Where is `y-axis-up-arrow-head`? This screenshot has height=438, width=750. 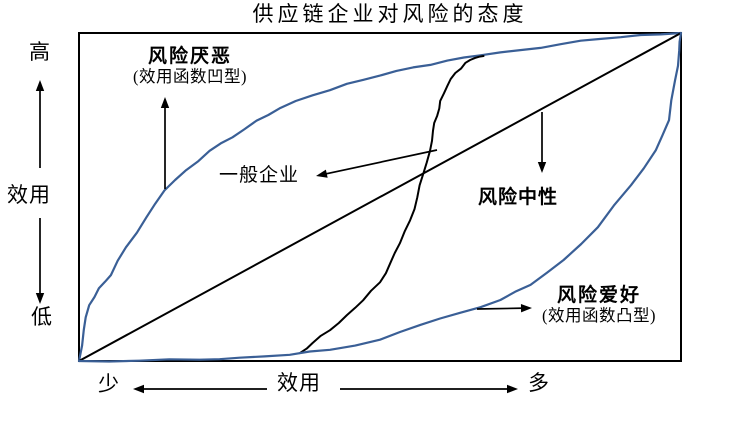
y-axis-up-arrow-head is located at coordinates (40, 85).